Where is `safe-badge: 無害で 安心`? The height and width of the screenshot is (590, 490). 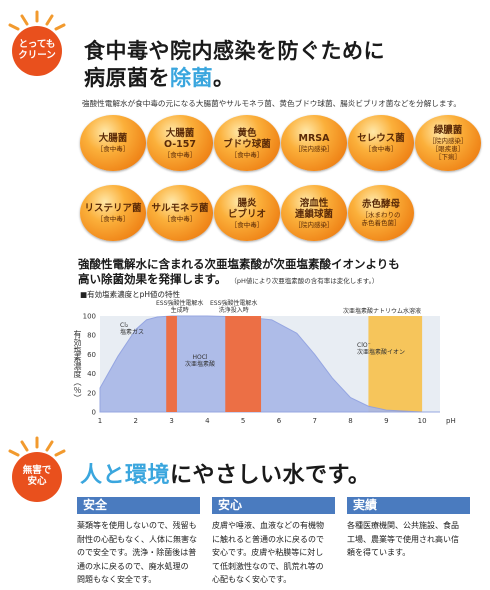
safe-badge: 無害で 安心 is located at coordinates (37, 477).